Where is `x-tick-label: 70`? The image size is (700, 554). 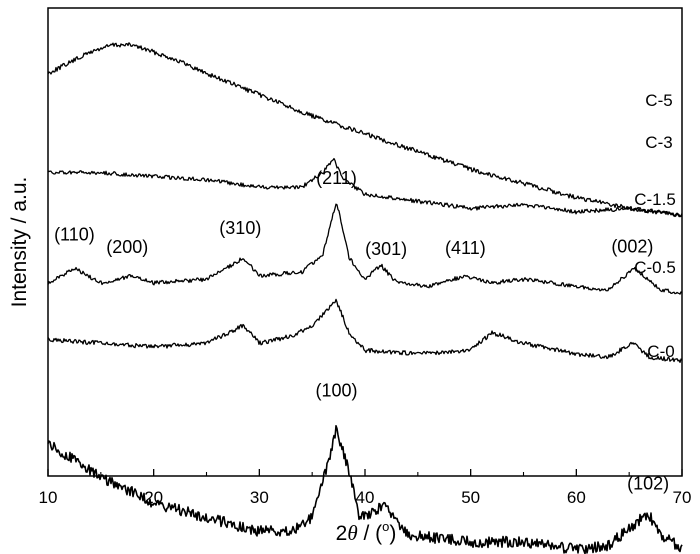
x-tick-label: 70 is located at coordinates (682, 497).